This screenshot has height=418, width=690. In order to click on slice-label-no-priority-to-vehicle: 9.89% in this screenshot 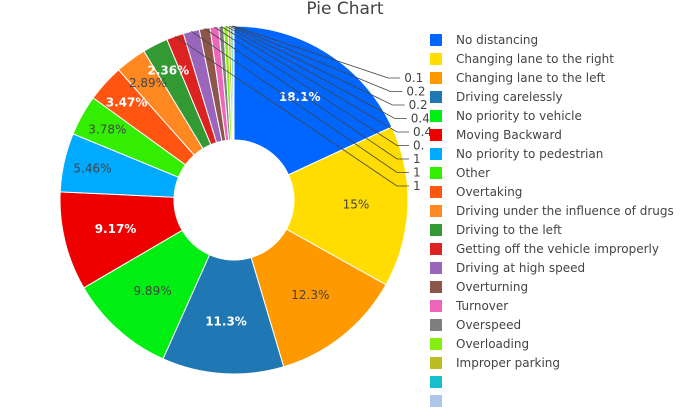, I will do `click(152, 291)`.